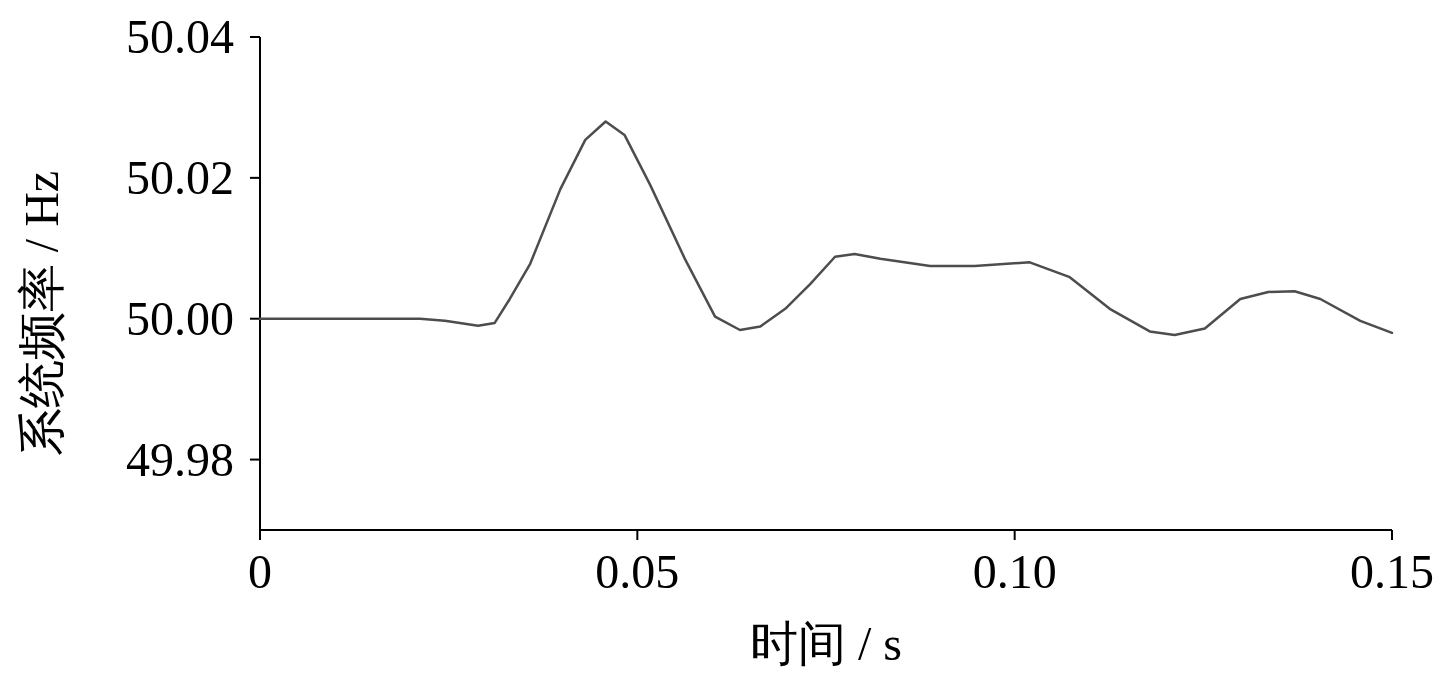  Describe the element at coordinates (180, 36) in the screenshot. I see `y-tick-label: 50.04` at that location.